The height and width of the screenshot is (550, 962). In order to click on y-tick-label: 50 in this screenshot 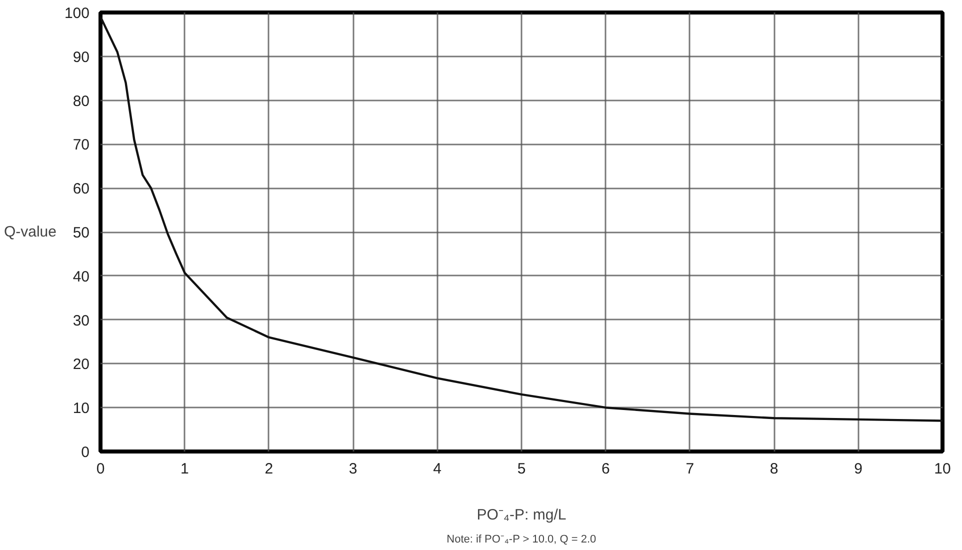, I will do `click(81, 233)`.